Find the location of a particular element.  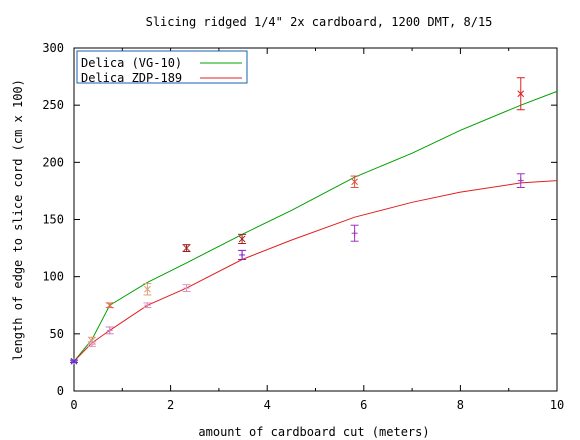

legend: Delica (VG-10)Delica ZDP-189 is located at coordinates (162, 67).